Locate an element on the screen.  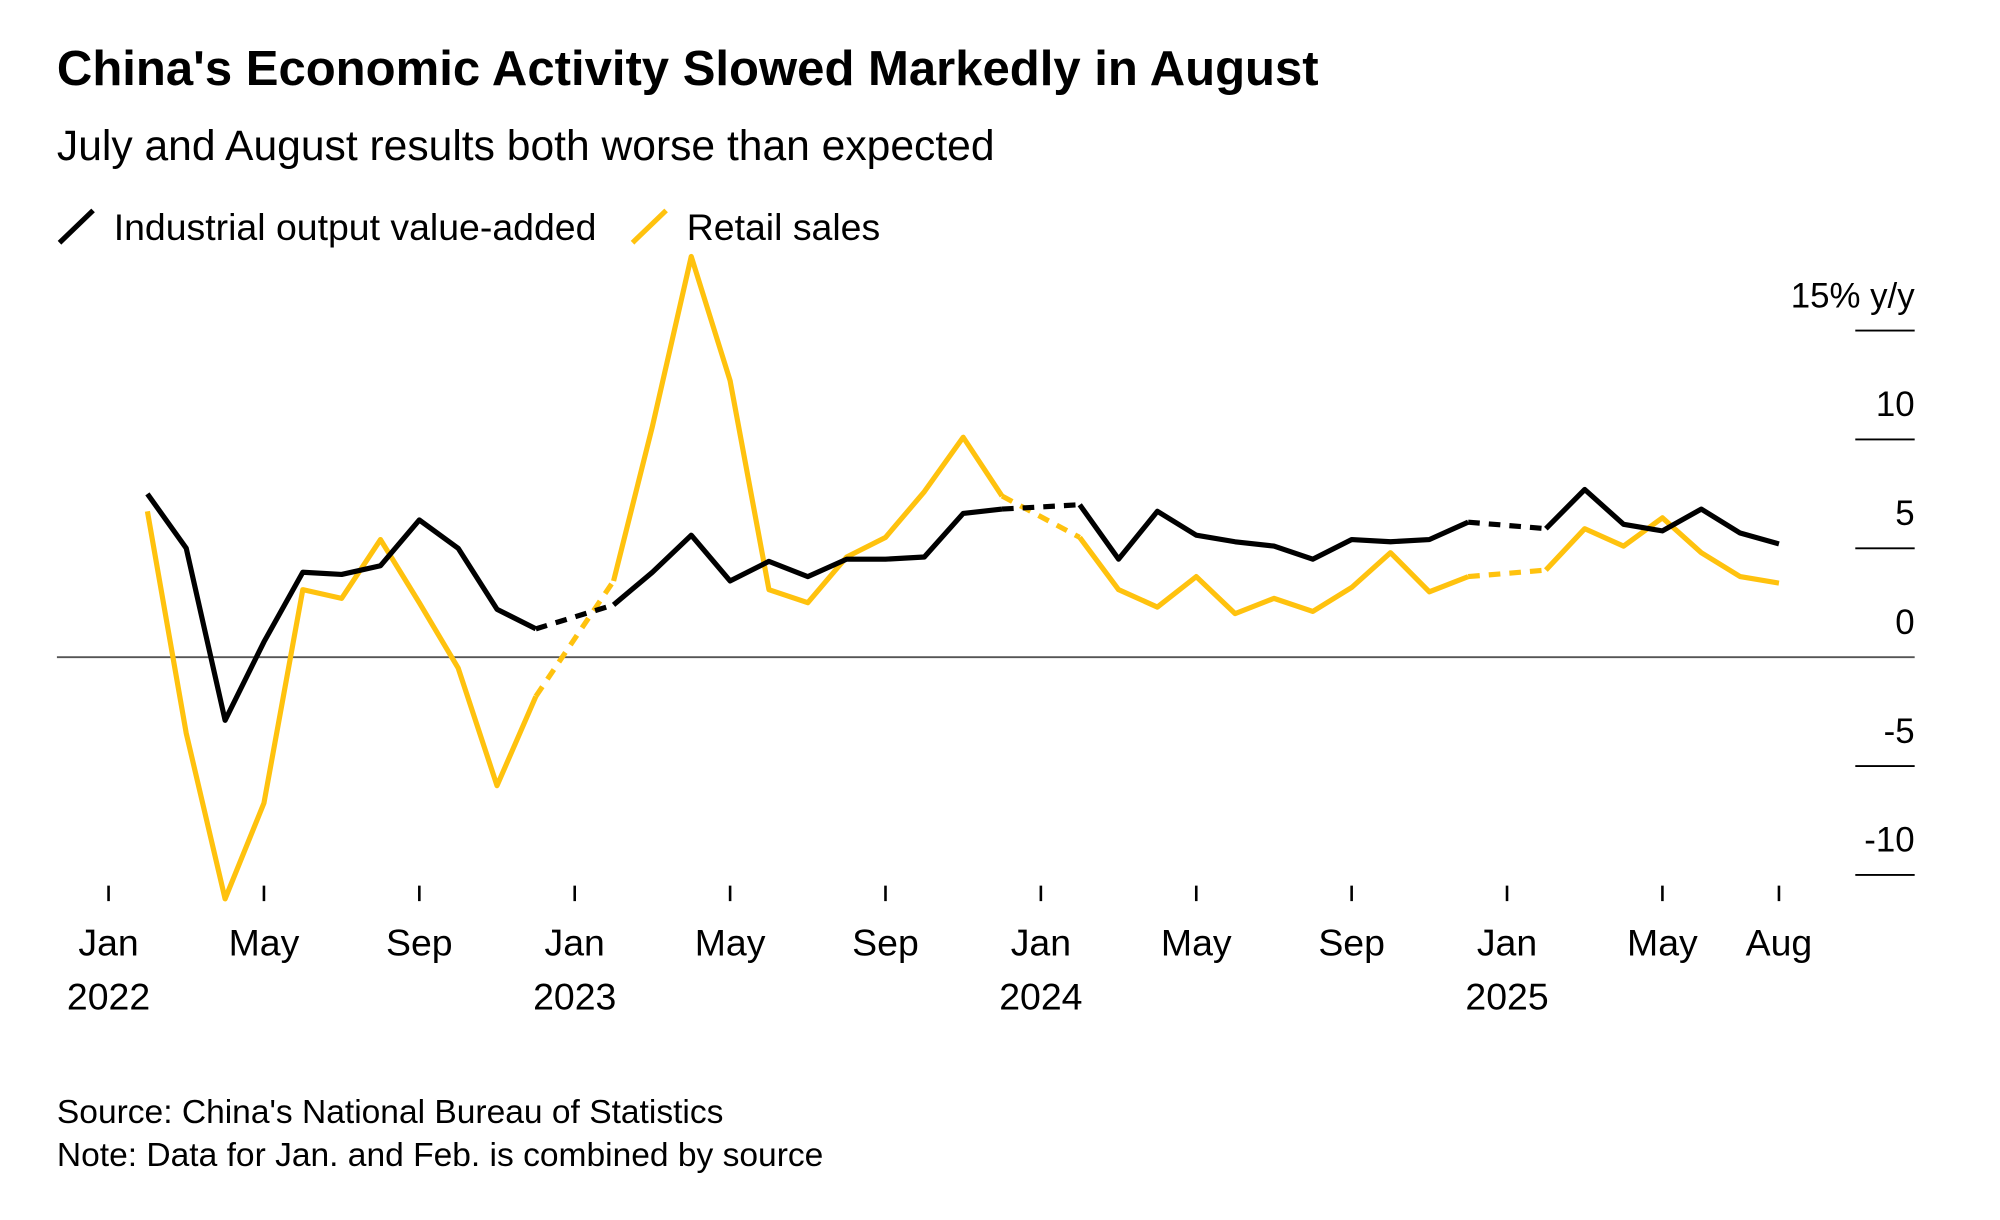
y-tick-label: 10 is located at coordinates (1895, 404).